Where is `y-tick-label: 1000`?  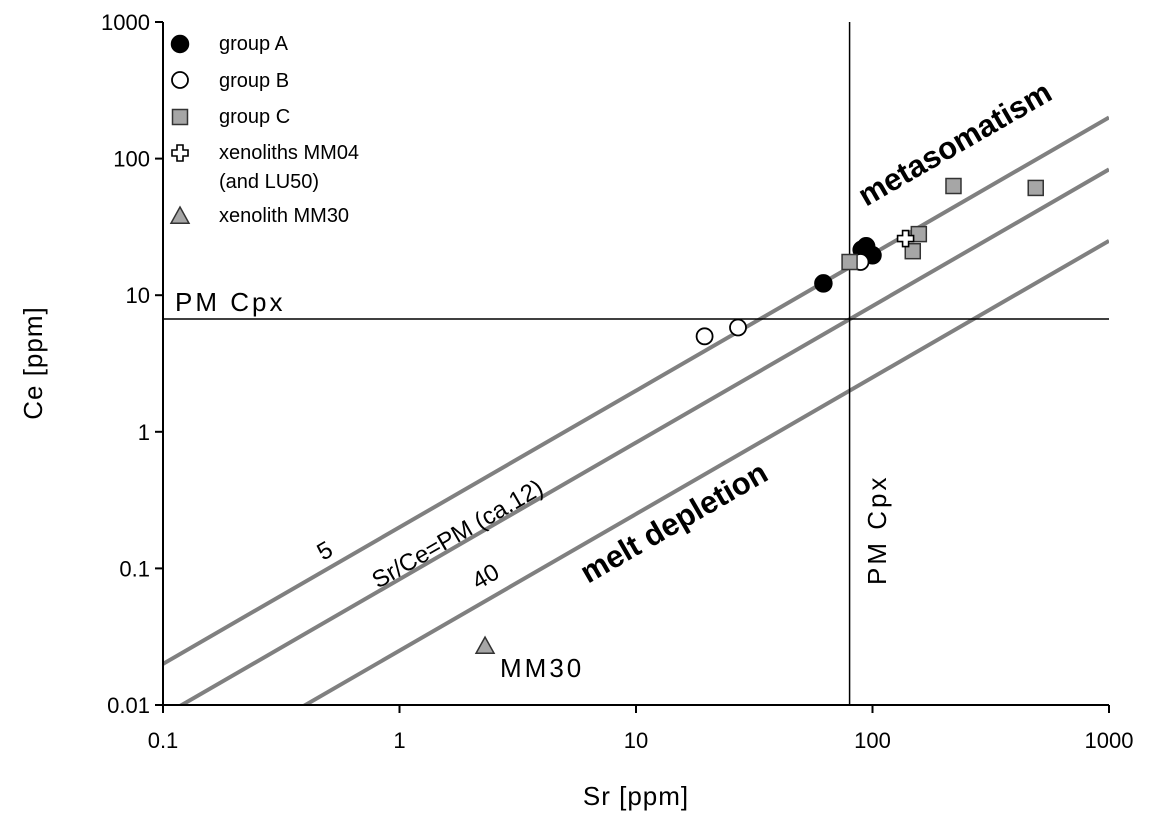 y-tick-label: 1000 is located at coordinates (125, 22).